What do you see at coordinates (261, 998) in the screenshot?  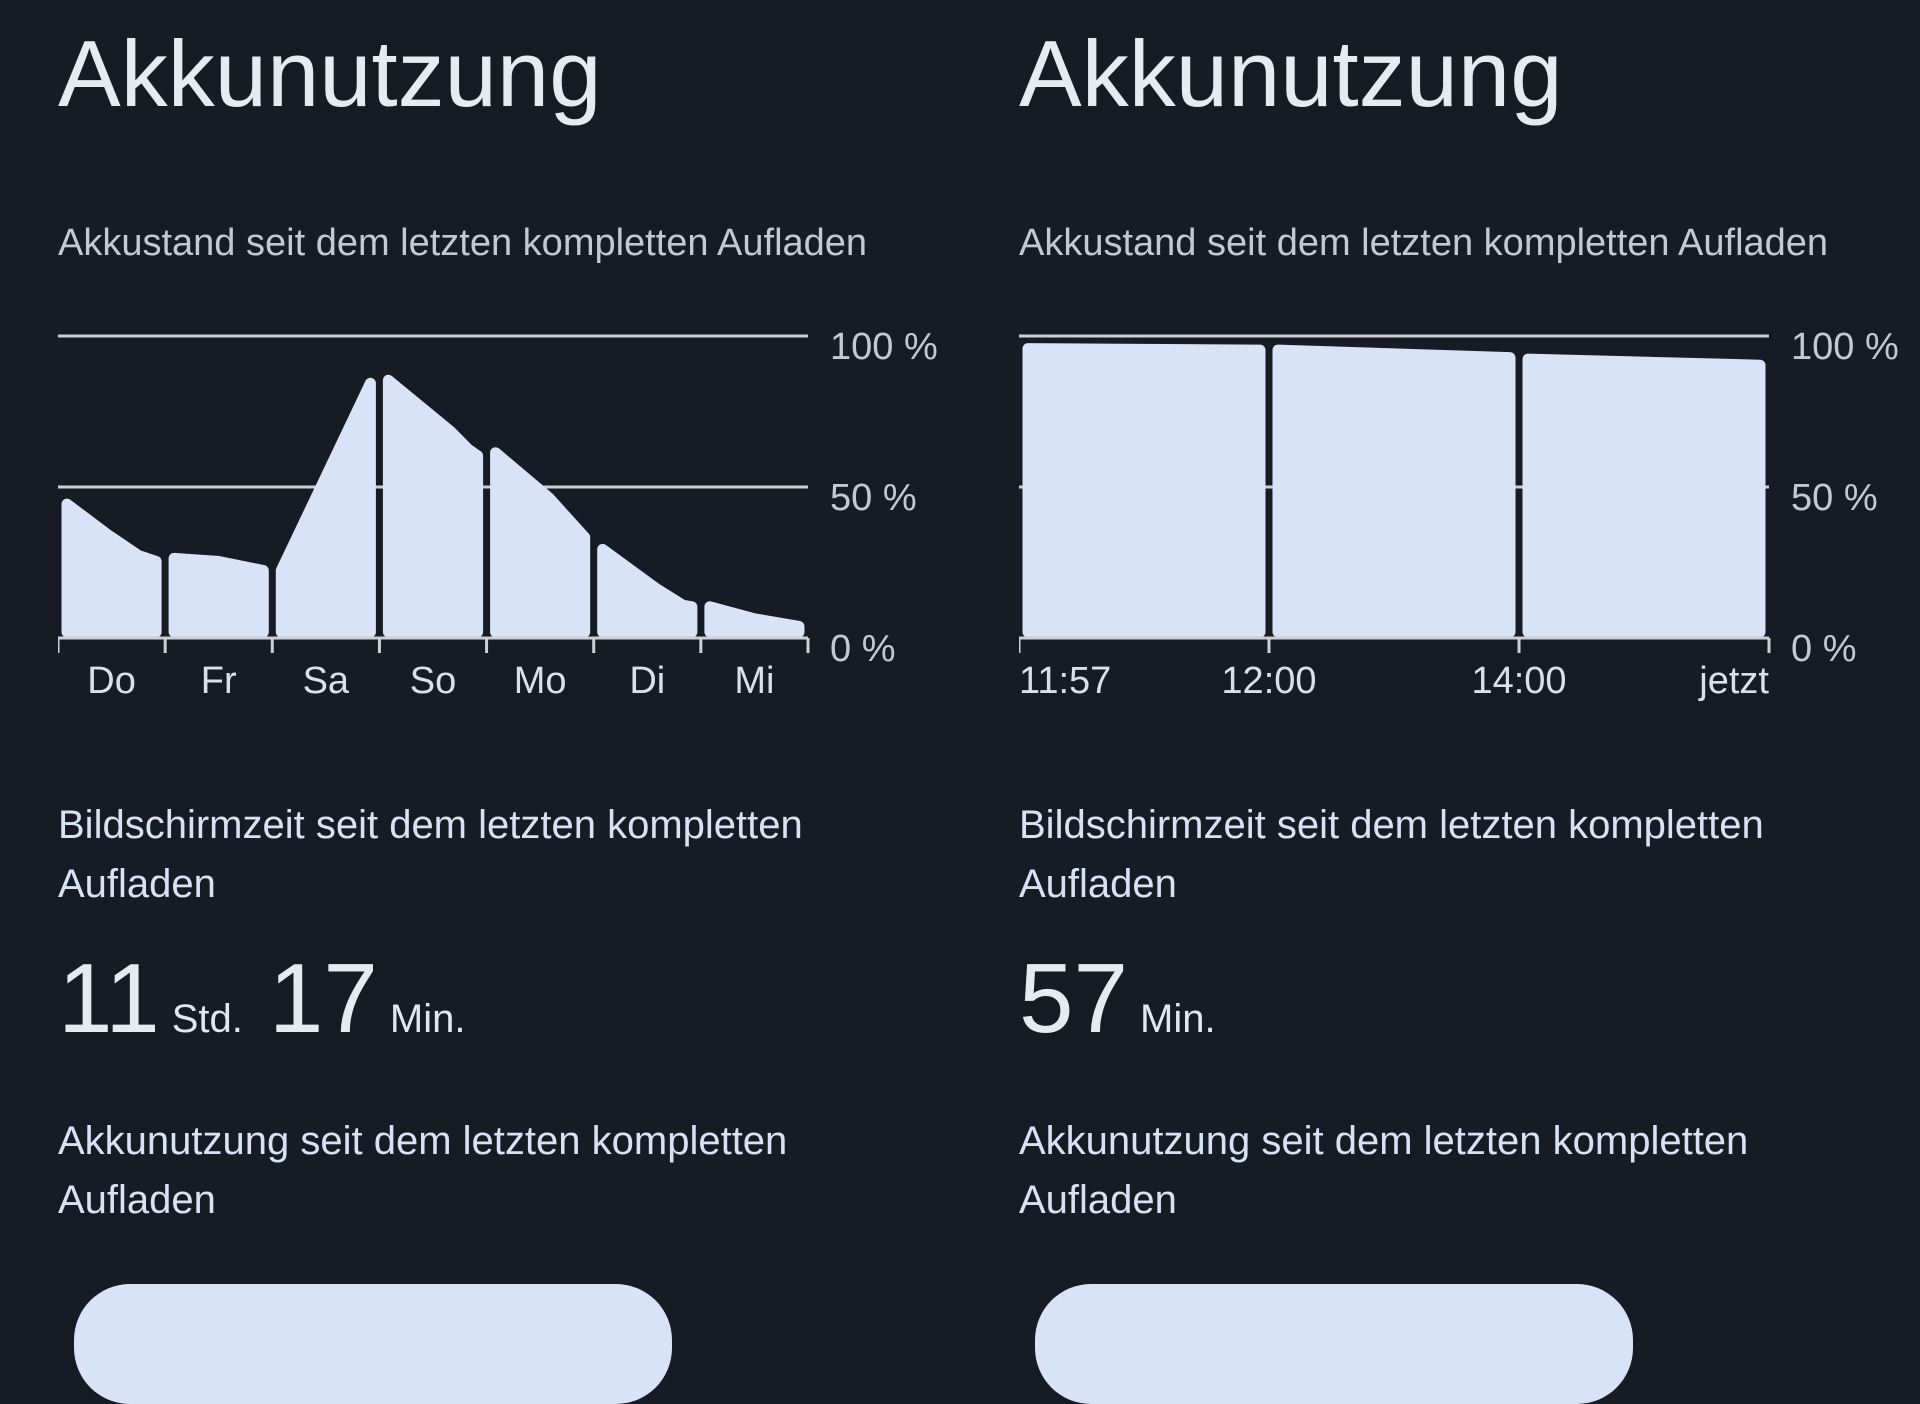 I see `screen-time-value: 11 Std. 17 Min.` at bounding box center [261, 998].